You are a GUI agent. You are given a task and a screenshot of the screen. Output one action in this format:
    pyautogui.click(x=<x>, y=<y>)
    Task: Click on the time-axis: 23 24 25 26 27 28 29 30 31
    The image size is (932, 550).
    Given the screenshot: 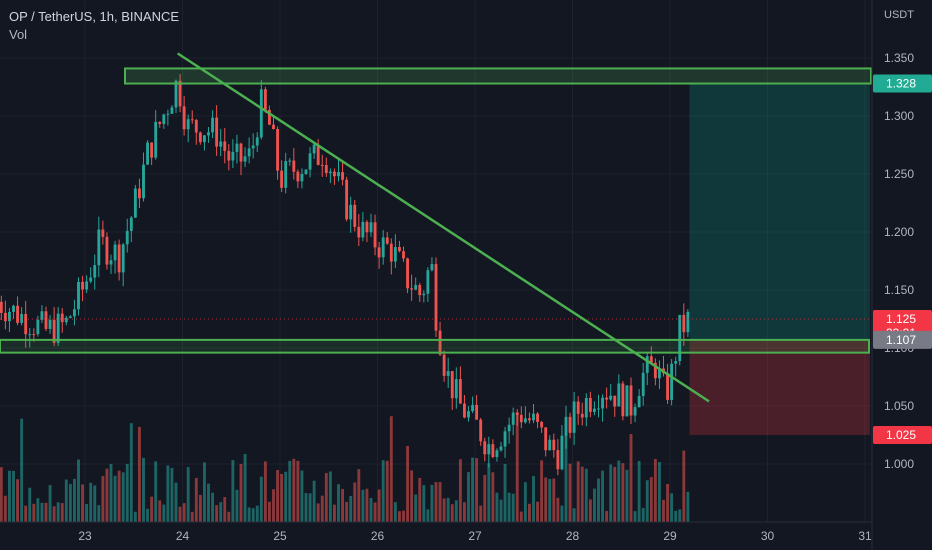 What is the action you would take?
    pyautogui.click(x=436, y=532)
    